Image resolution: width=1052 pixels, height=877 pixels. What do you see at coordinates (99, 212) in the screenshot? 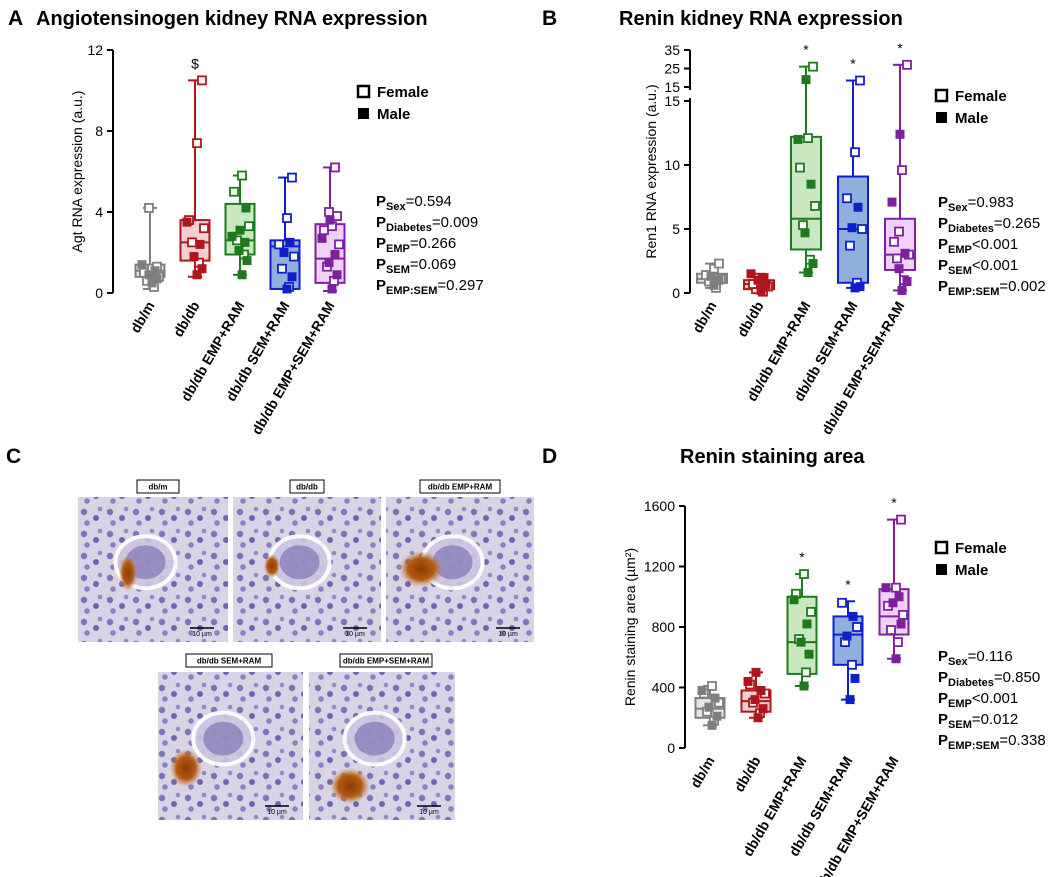
I see `y-tick-label: 4` at bounding box center [99, 212].